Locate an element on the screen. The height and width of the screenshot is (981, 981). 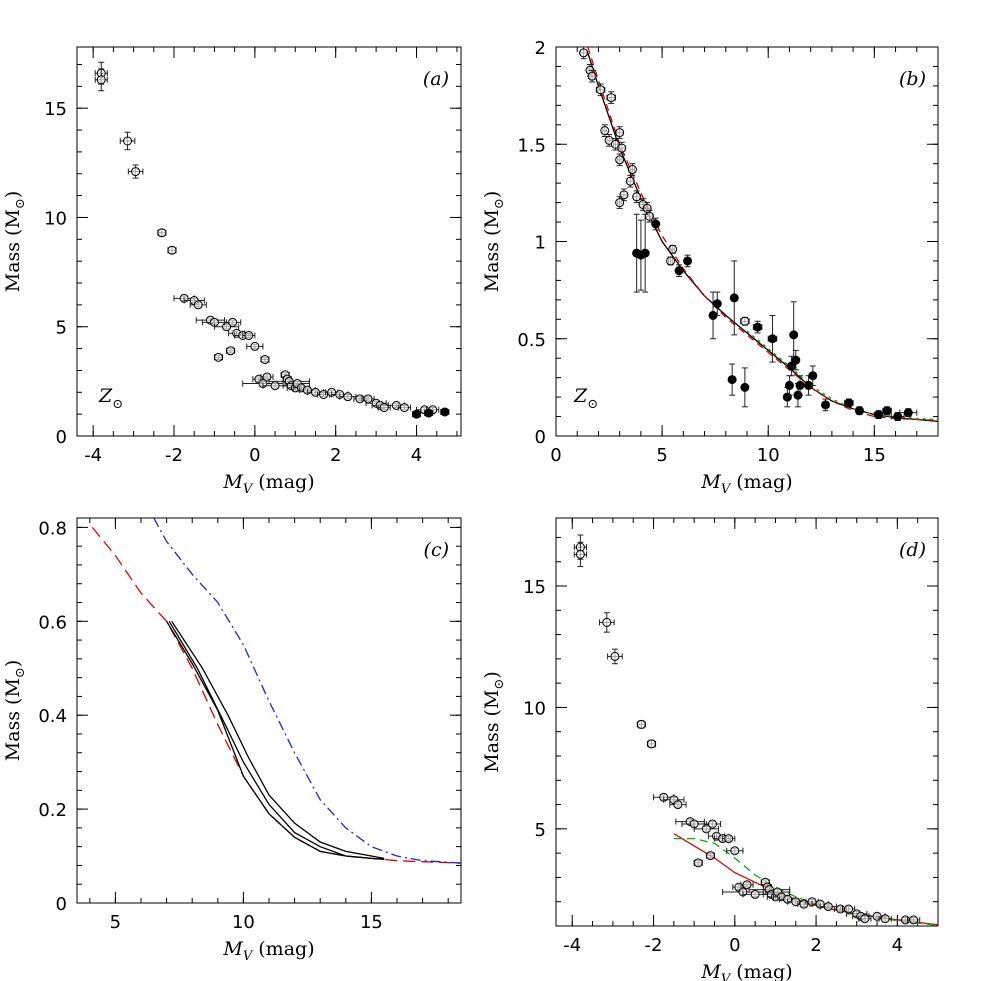
x-tick-label: 2 is located at coordinates (815, 945).